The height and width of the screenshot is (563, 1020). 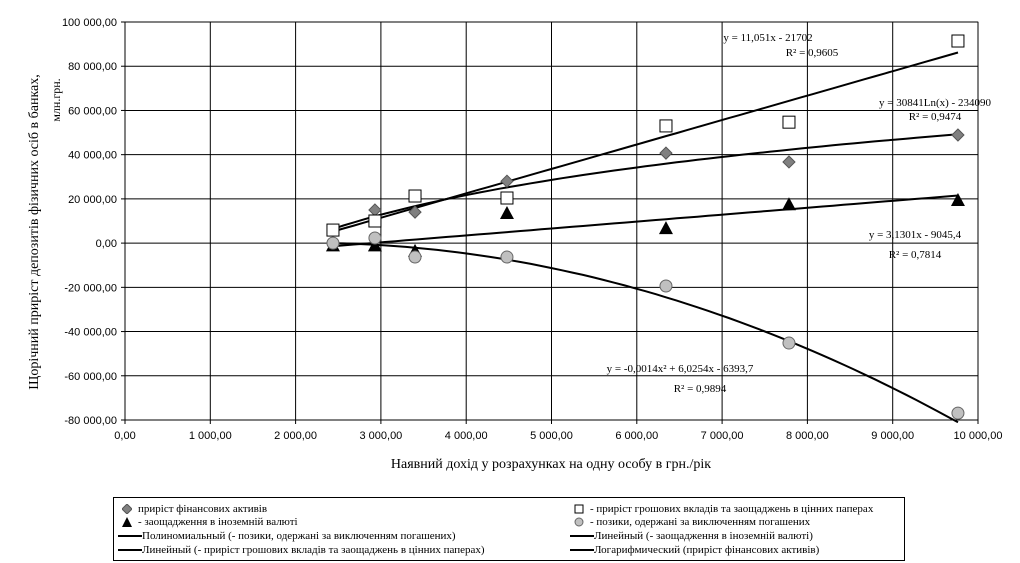 I want to click on y-tick-label: -60 000,00, so click(x=90, y=377).